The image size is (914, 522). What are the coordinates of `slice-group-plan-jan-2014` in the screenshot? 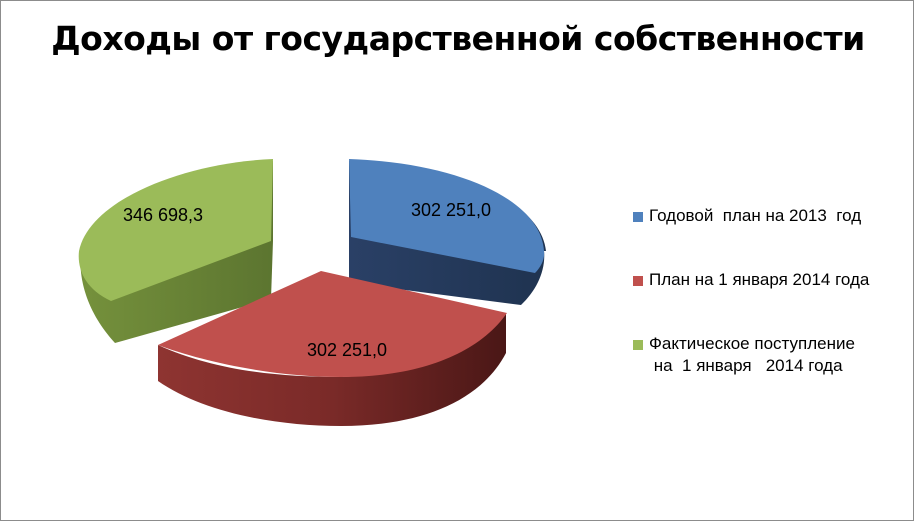 It's located at (332, 348).